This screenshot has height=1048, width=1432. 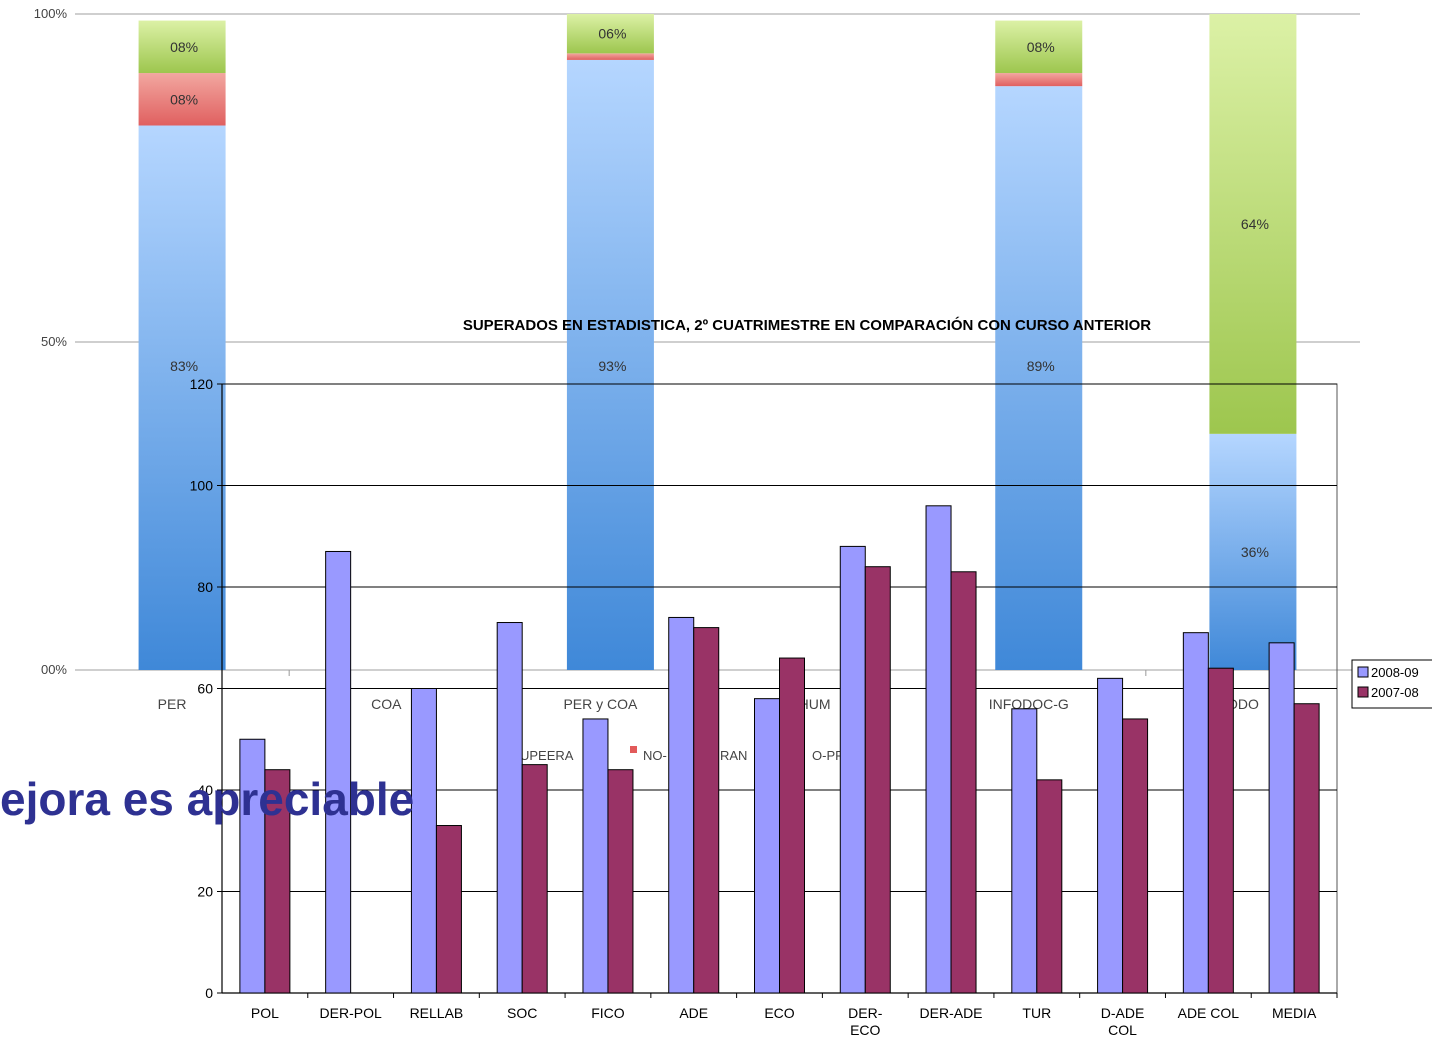 I want to click on legend-label: RAN, so click(x=733, y=755).